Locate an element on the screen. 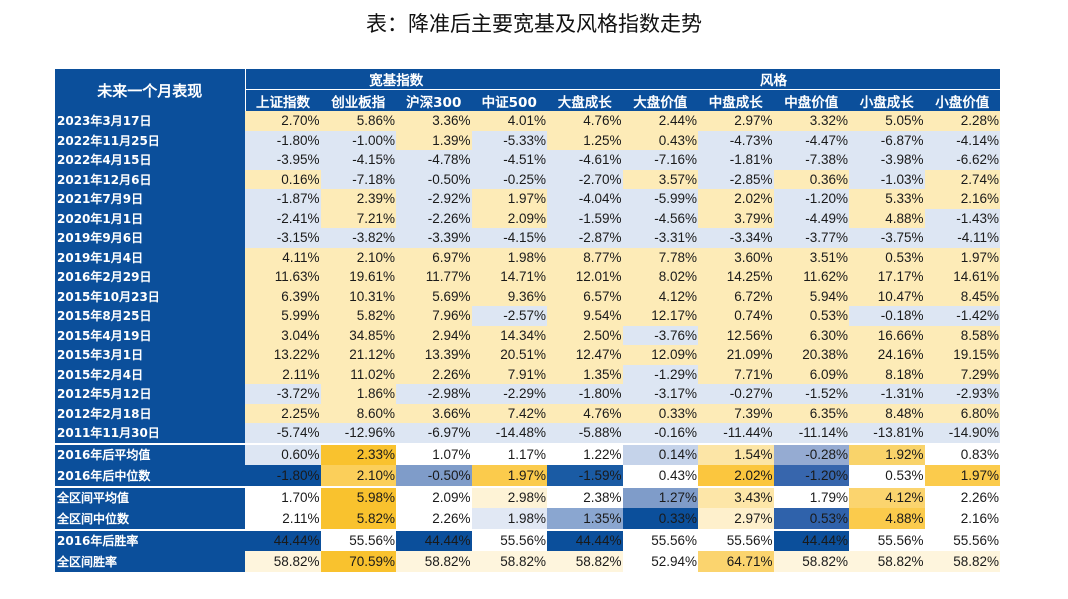  table-cell: -7.18% is located at coordinates (358, 179).